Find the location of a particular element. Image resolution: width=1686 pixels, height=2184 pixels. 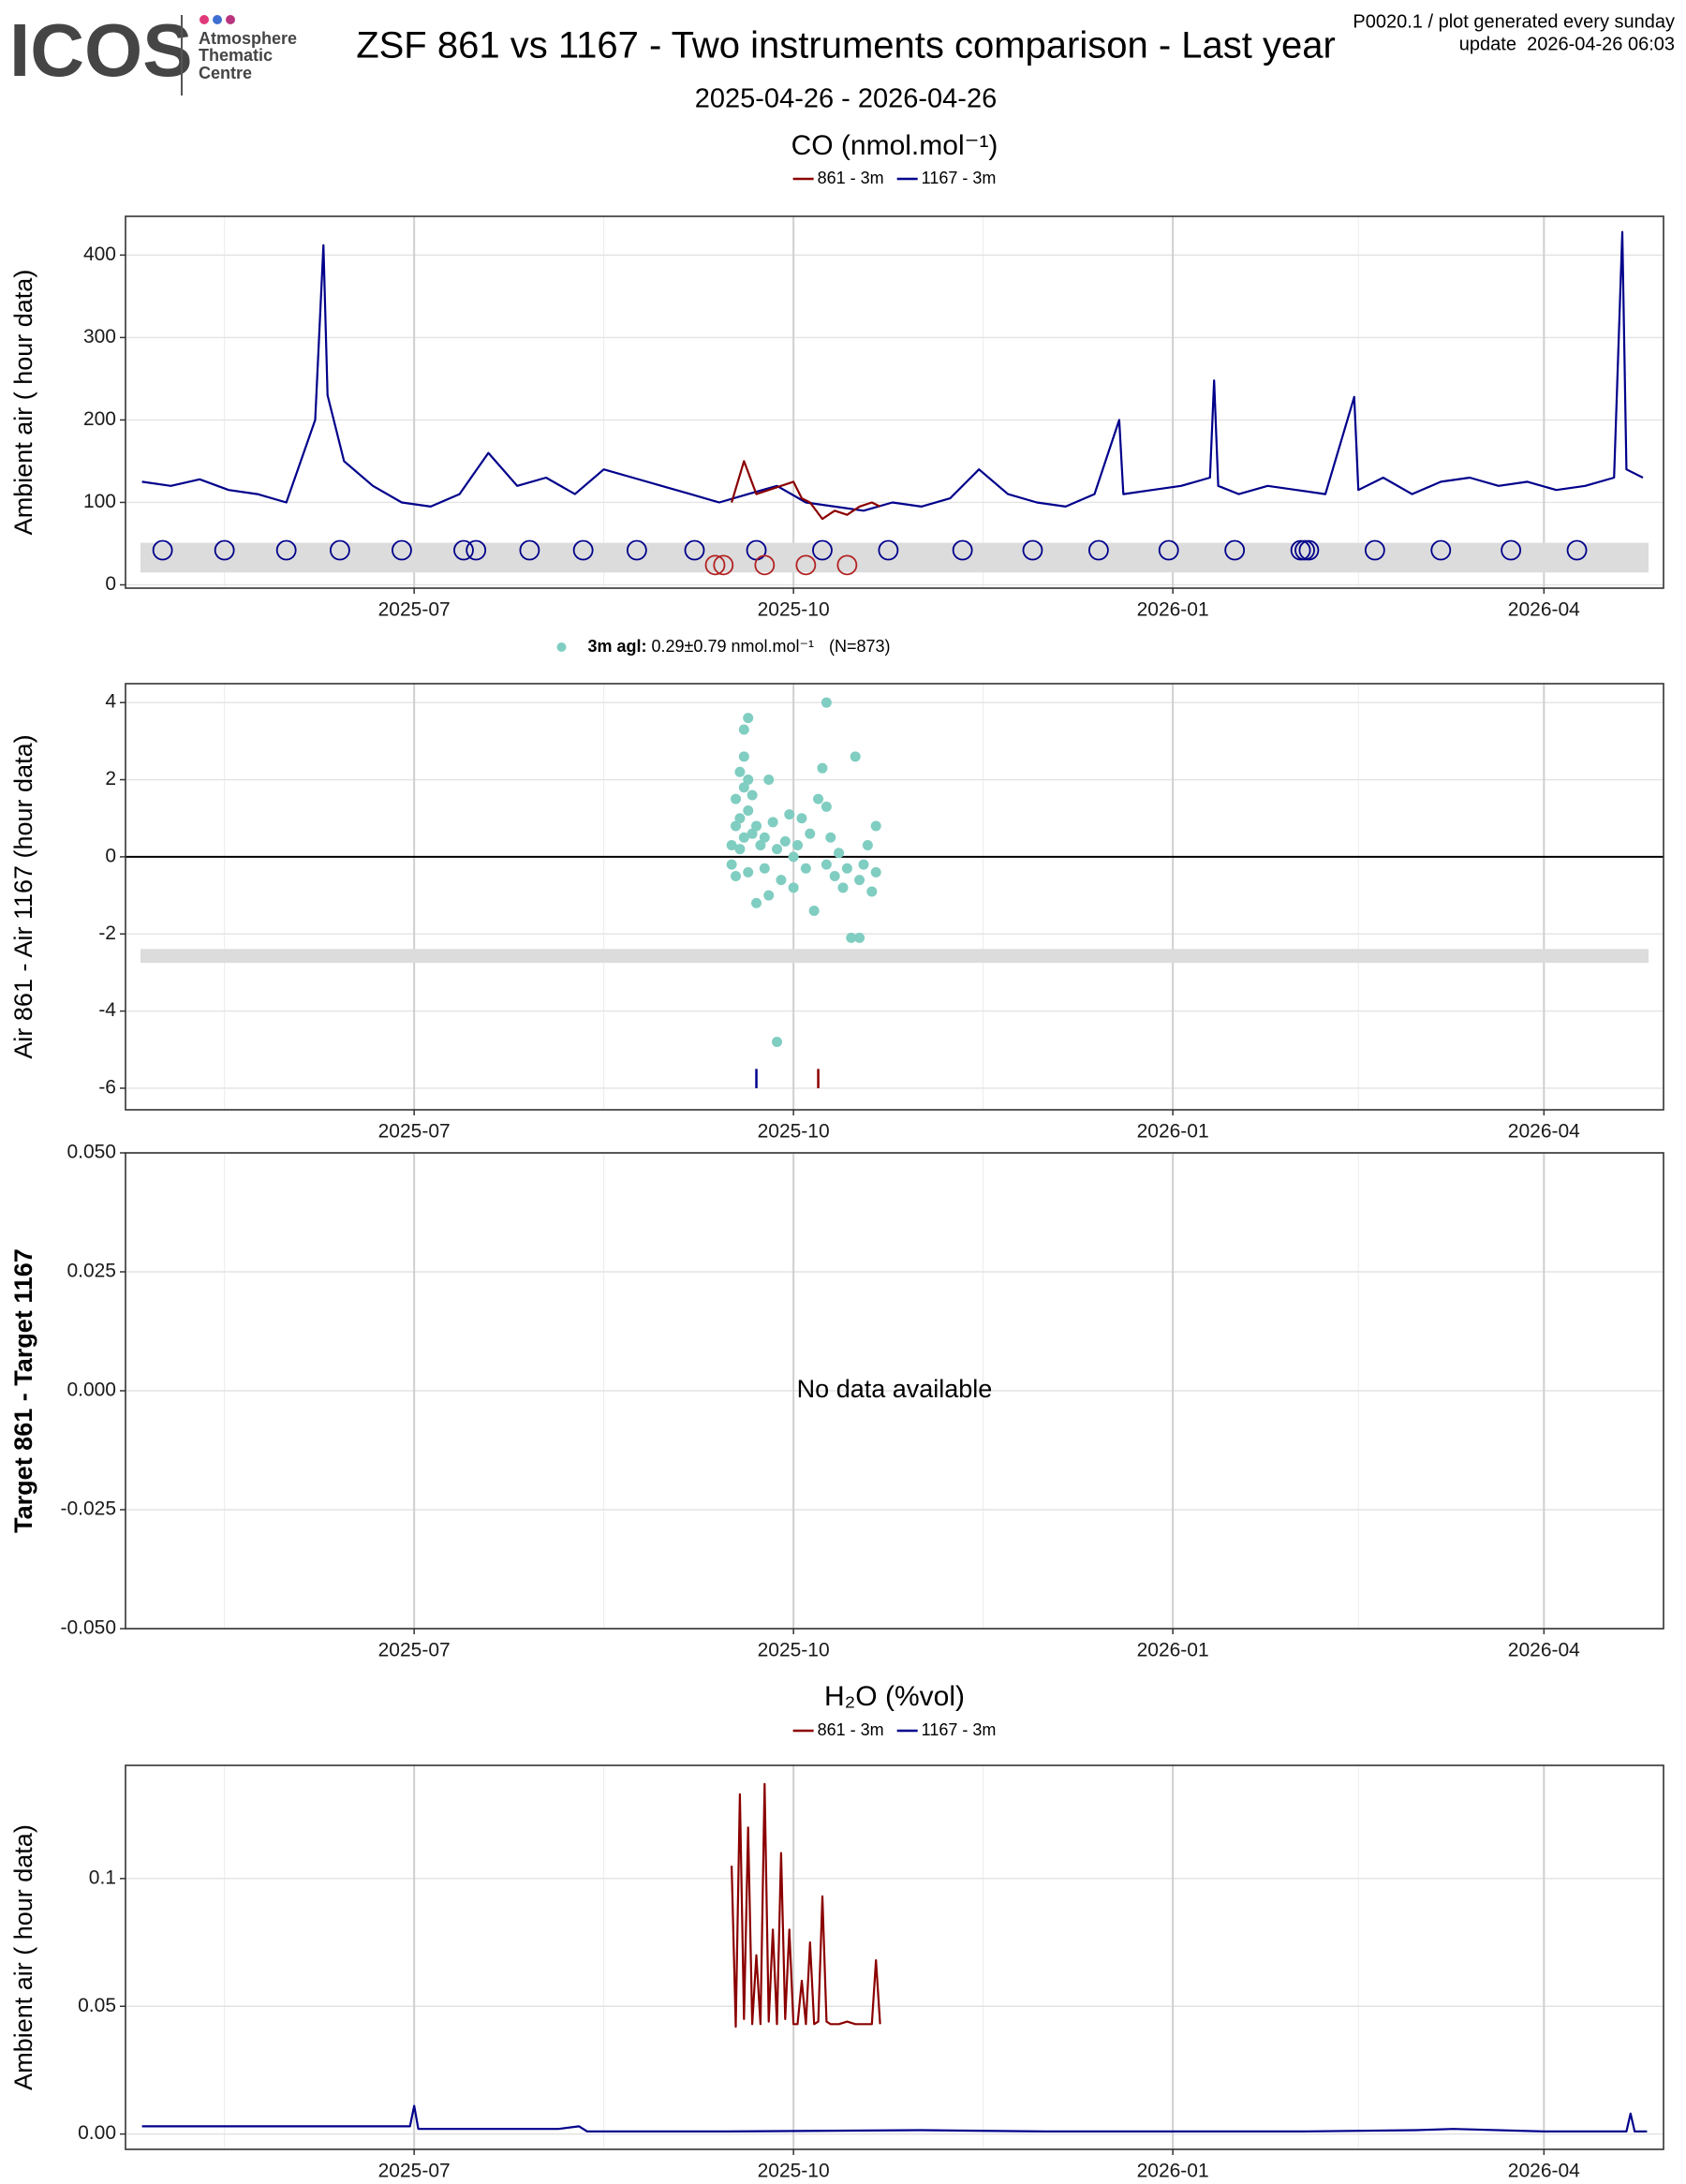

logo-sub: Atmosphere is located at coordinates (248, 38).